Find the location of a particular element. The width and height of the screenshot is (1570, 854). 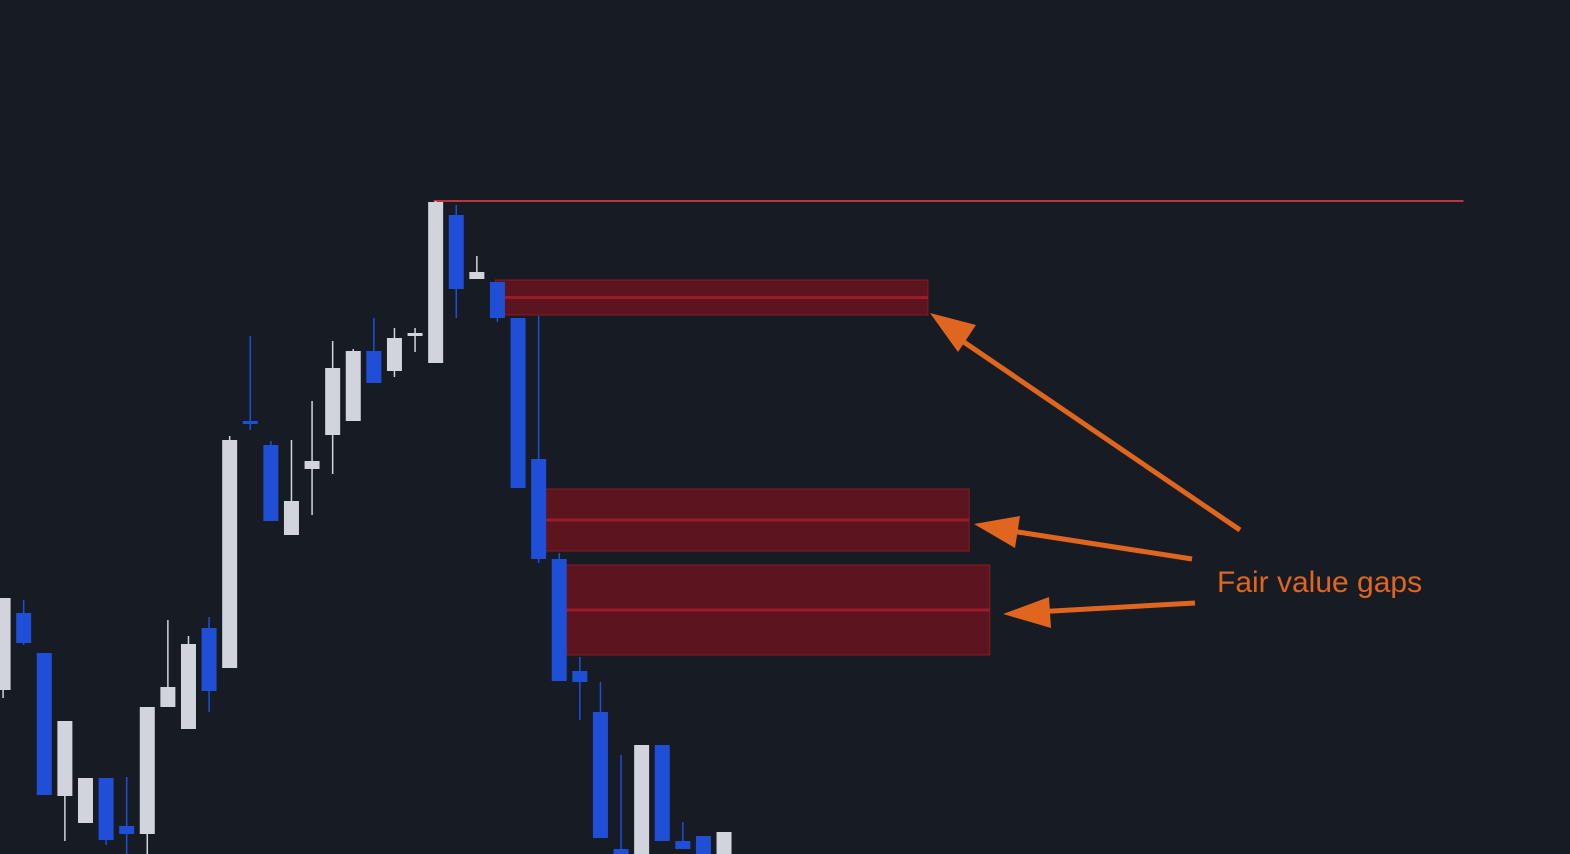

arrows is located at coordinates (1086, 470).